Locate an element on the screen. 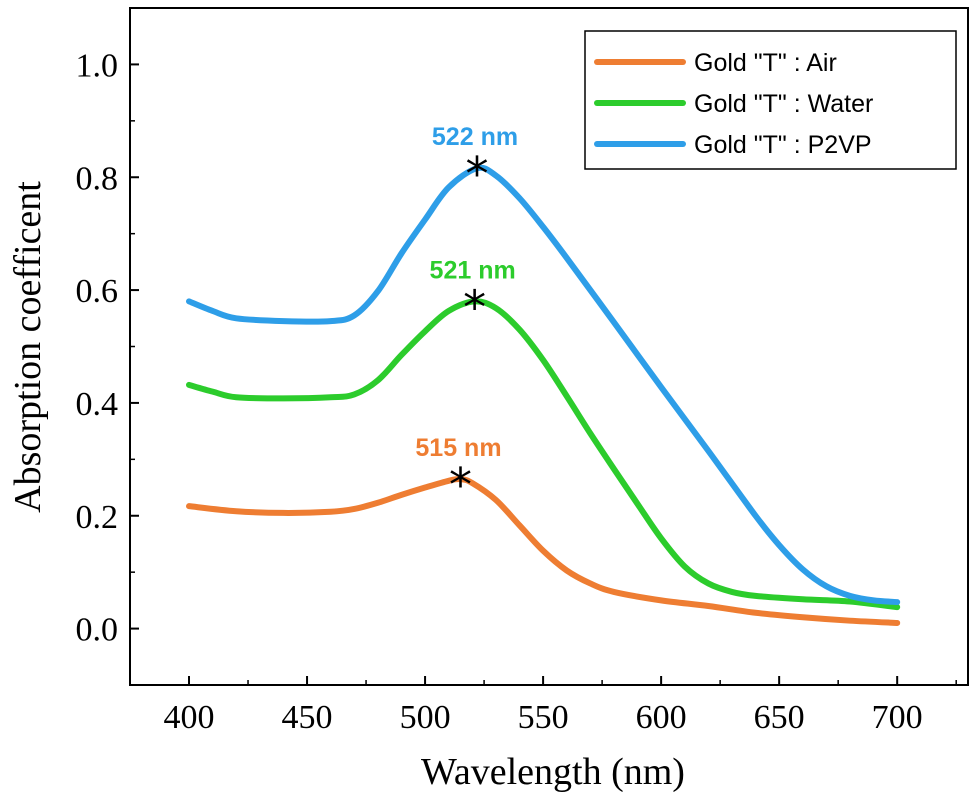 The image size is (975, 801). y-tick-label: 1.0 is located at coordinates (97, 65).